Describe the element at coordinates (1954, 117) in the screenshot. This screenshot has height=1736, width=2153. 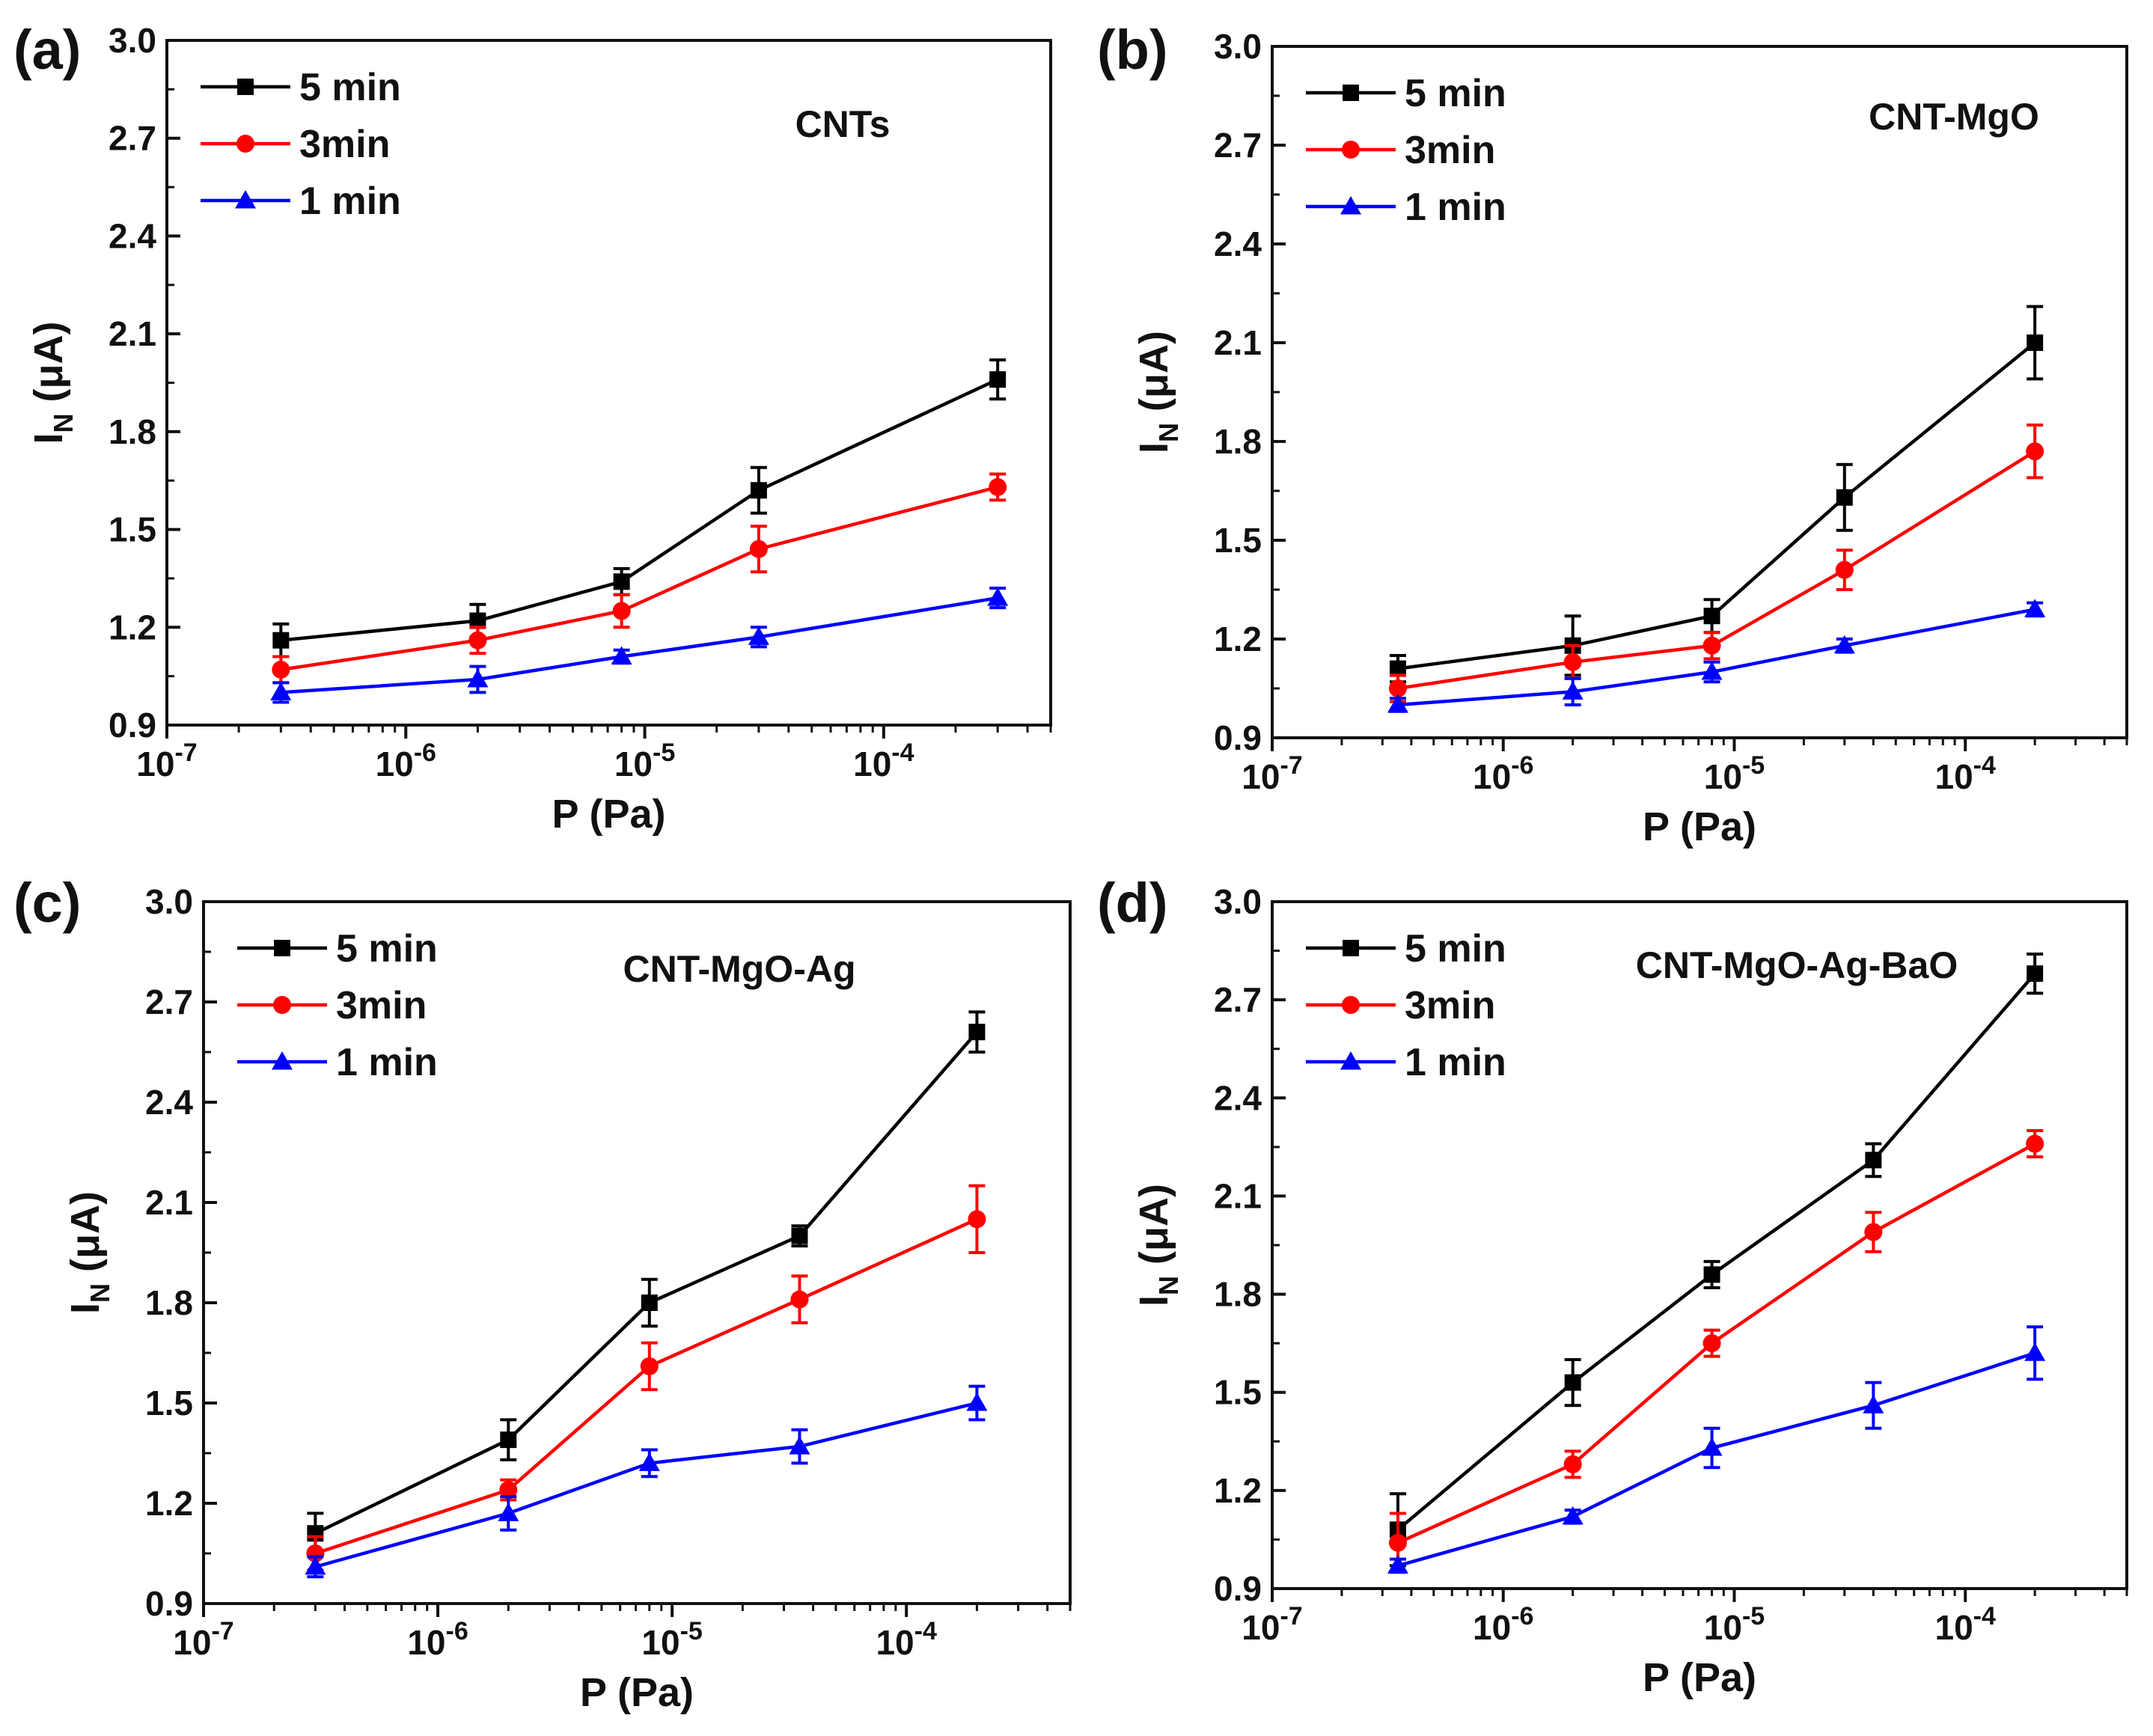
I see `sample-title: CNT-MgO` at that location.